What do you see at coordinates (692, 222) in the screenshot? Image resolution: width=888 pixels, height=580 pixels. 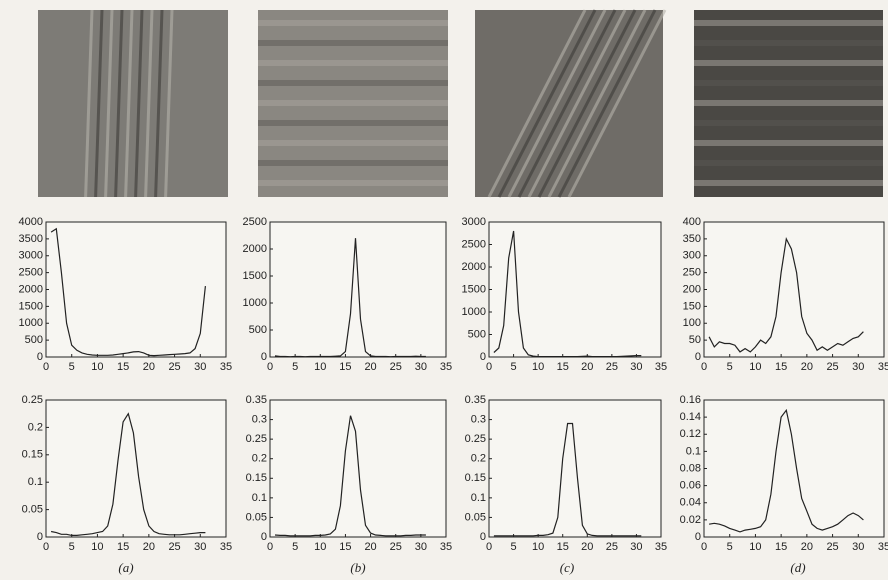 I see `y-tick-label: 400` at bounding box center [692, 222].